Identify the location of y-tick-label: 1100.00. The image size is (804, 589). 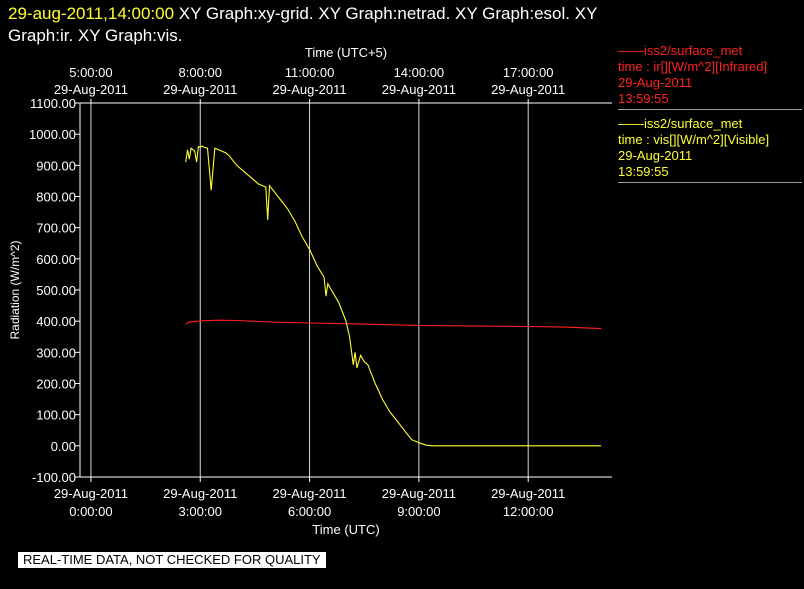
(53, 103).